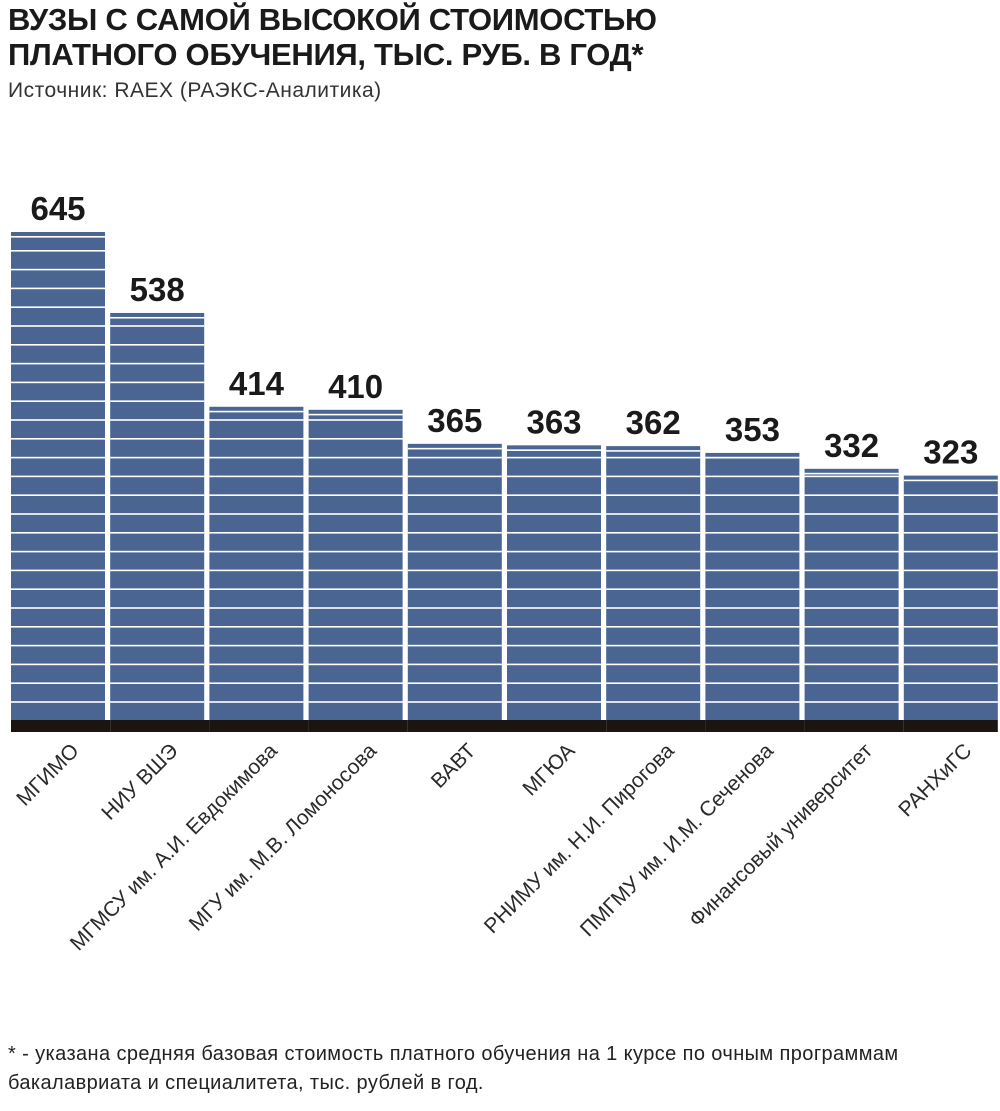 The height and width of the screenshot is (1111, 1000). What do you see at coordinates (579, 838) in the screenshot?
I see `category-label: РНИМУ им. Н.И. Пирогова` at bounding box center [579, 838].